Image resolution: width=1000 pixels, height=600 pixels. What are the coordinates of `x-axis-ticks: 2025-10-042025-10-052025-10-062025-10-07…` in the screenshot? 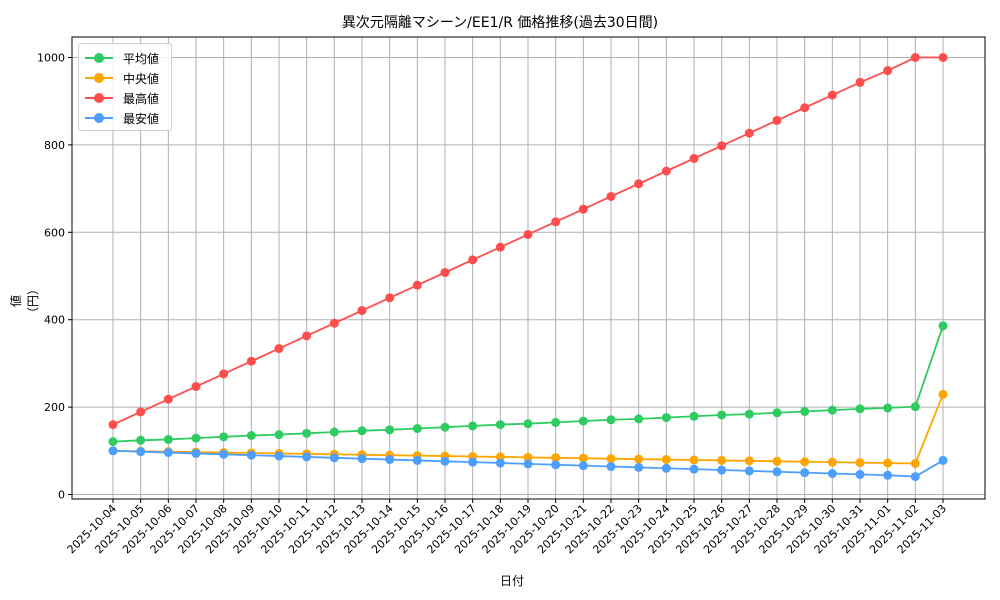 It's located at (507, 527).